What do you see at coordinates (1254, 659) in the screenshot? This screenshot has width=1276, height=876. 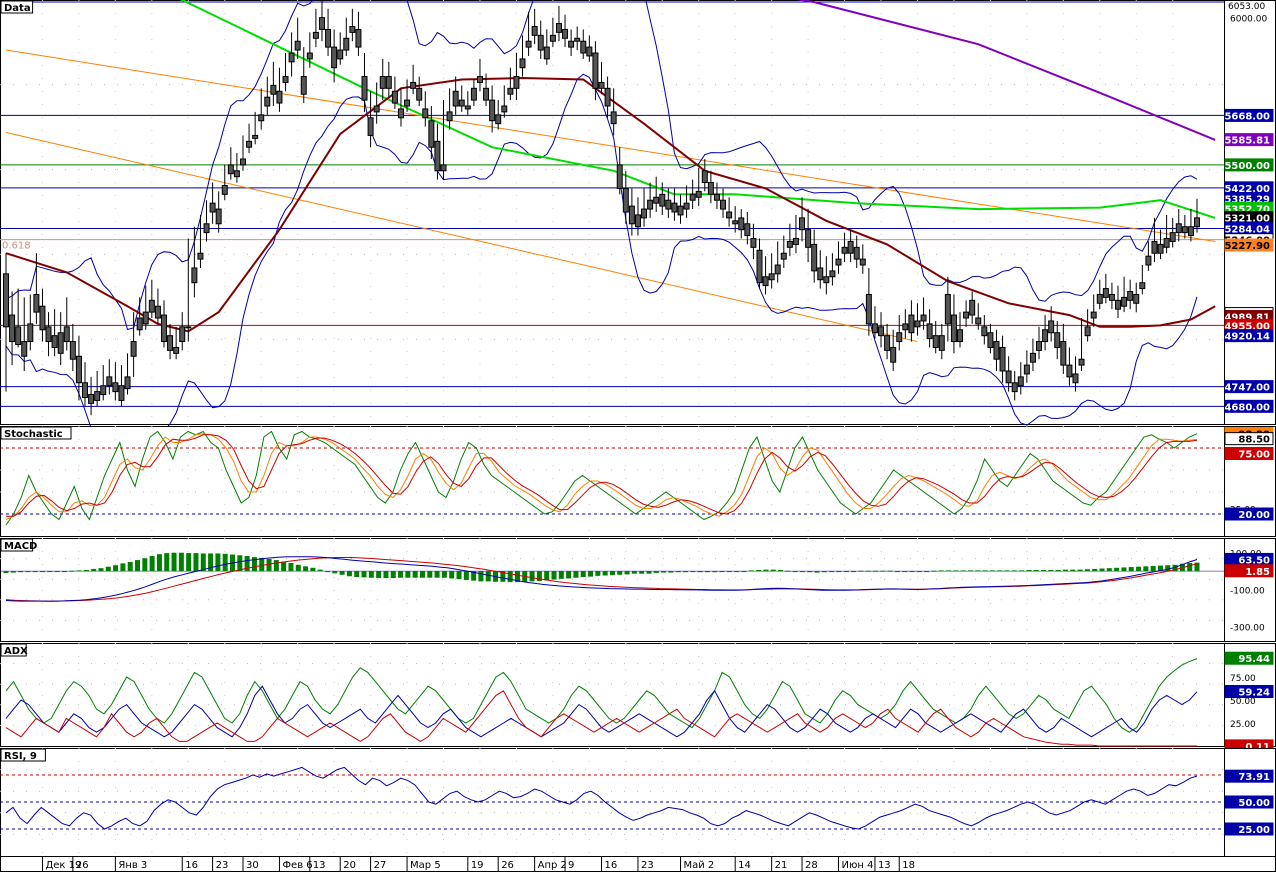 I see `value-badge-text: 95.44` at bounding box center [1254, 659].